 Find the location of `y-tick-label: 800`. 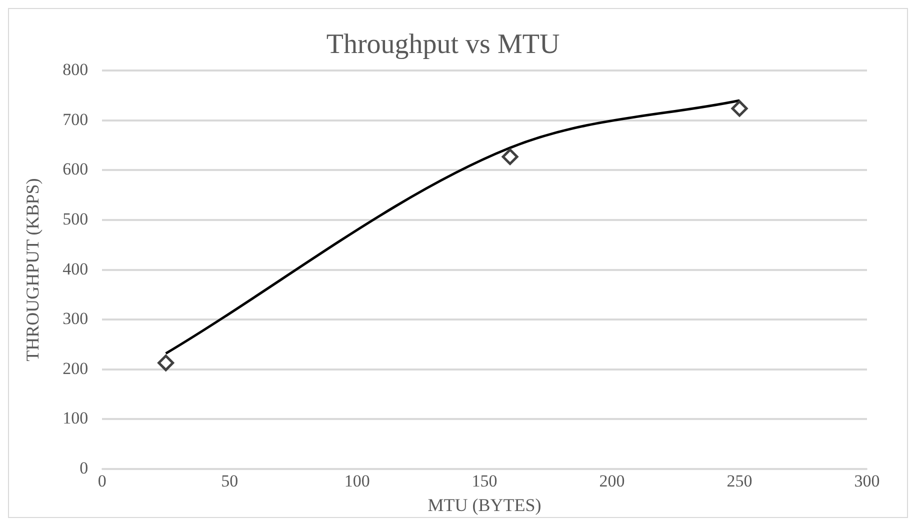

y-tick-label: 800 is located at coordinates (75, 70).